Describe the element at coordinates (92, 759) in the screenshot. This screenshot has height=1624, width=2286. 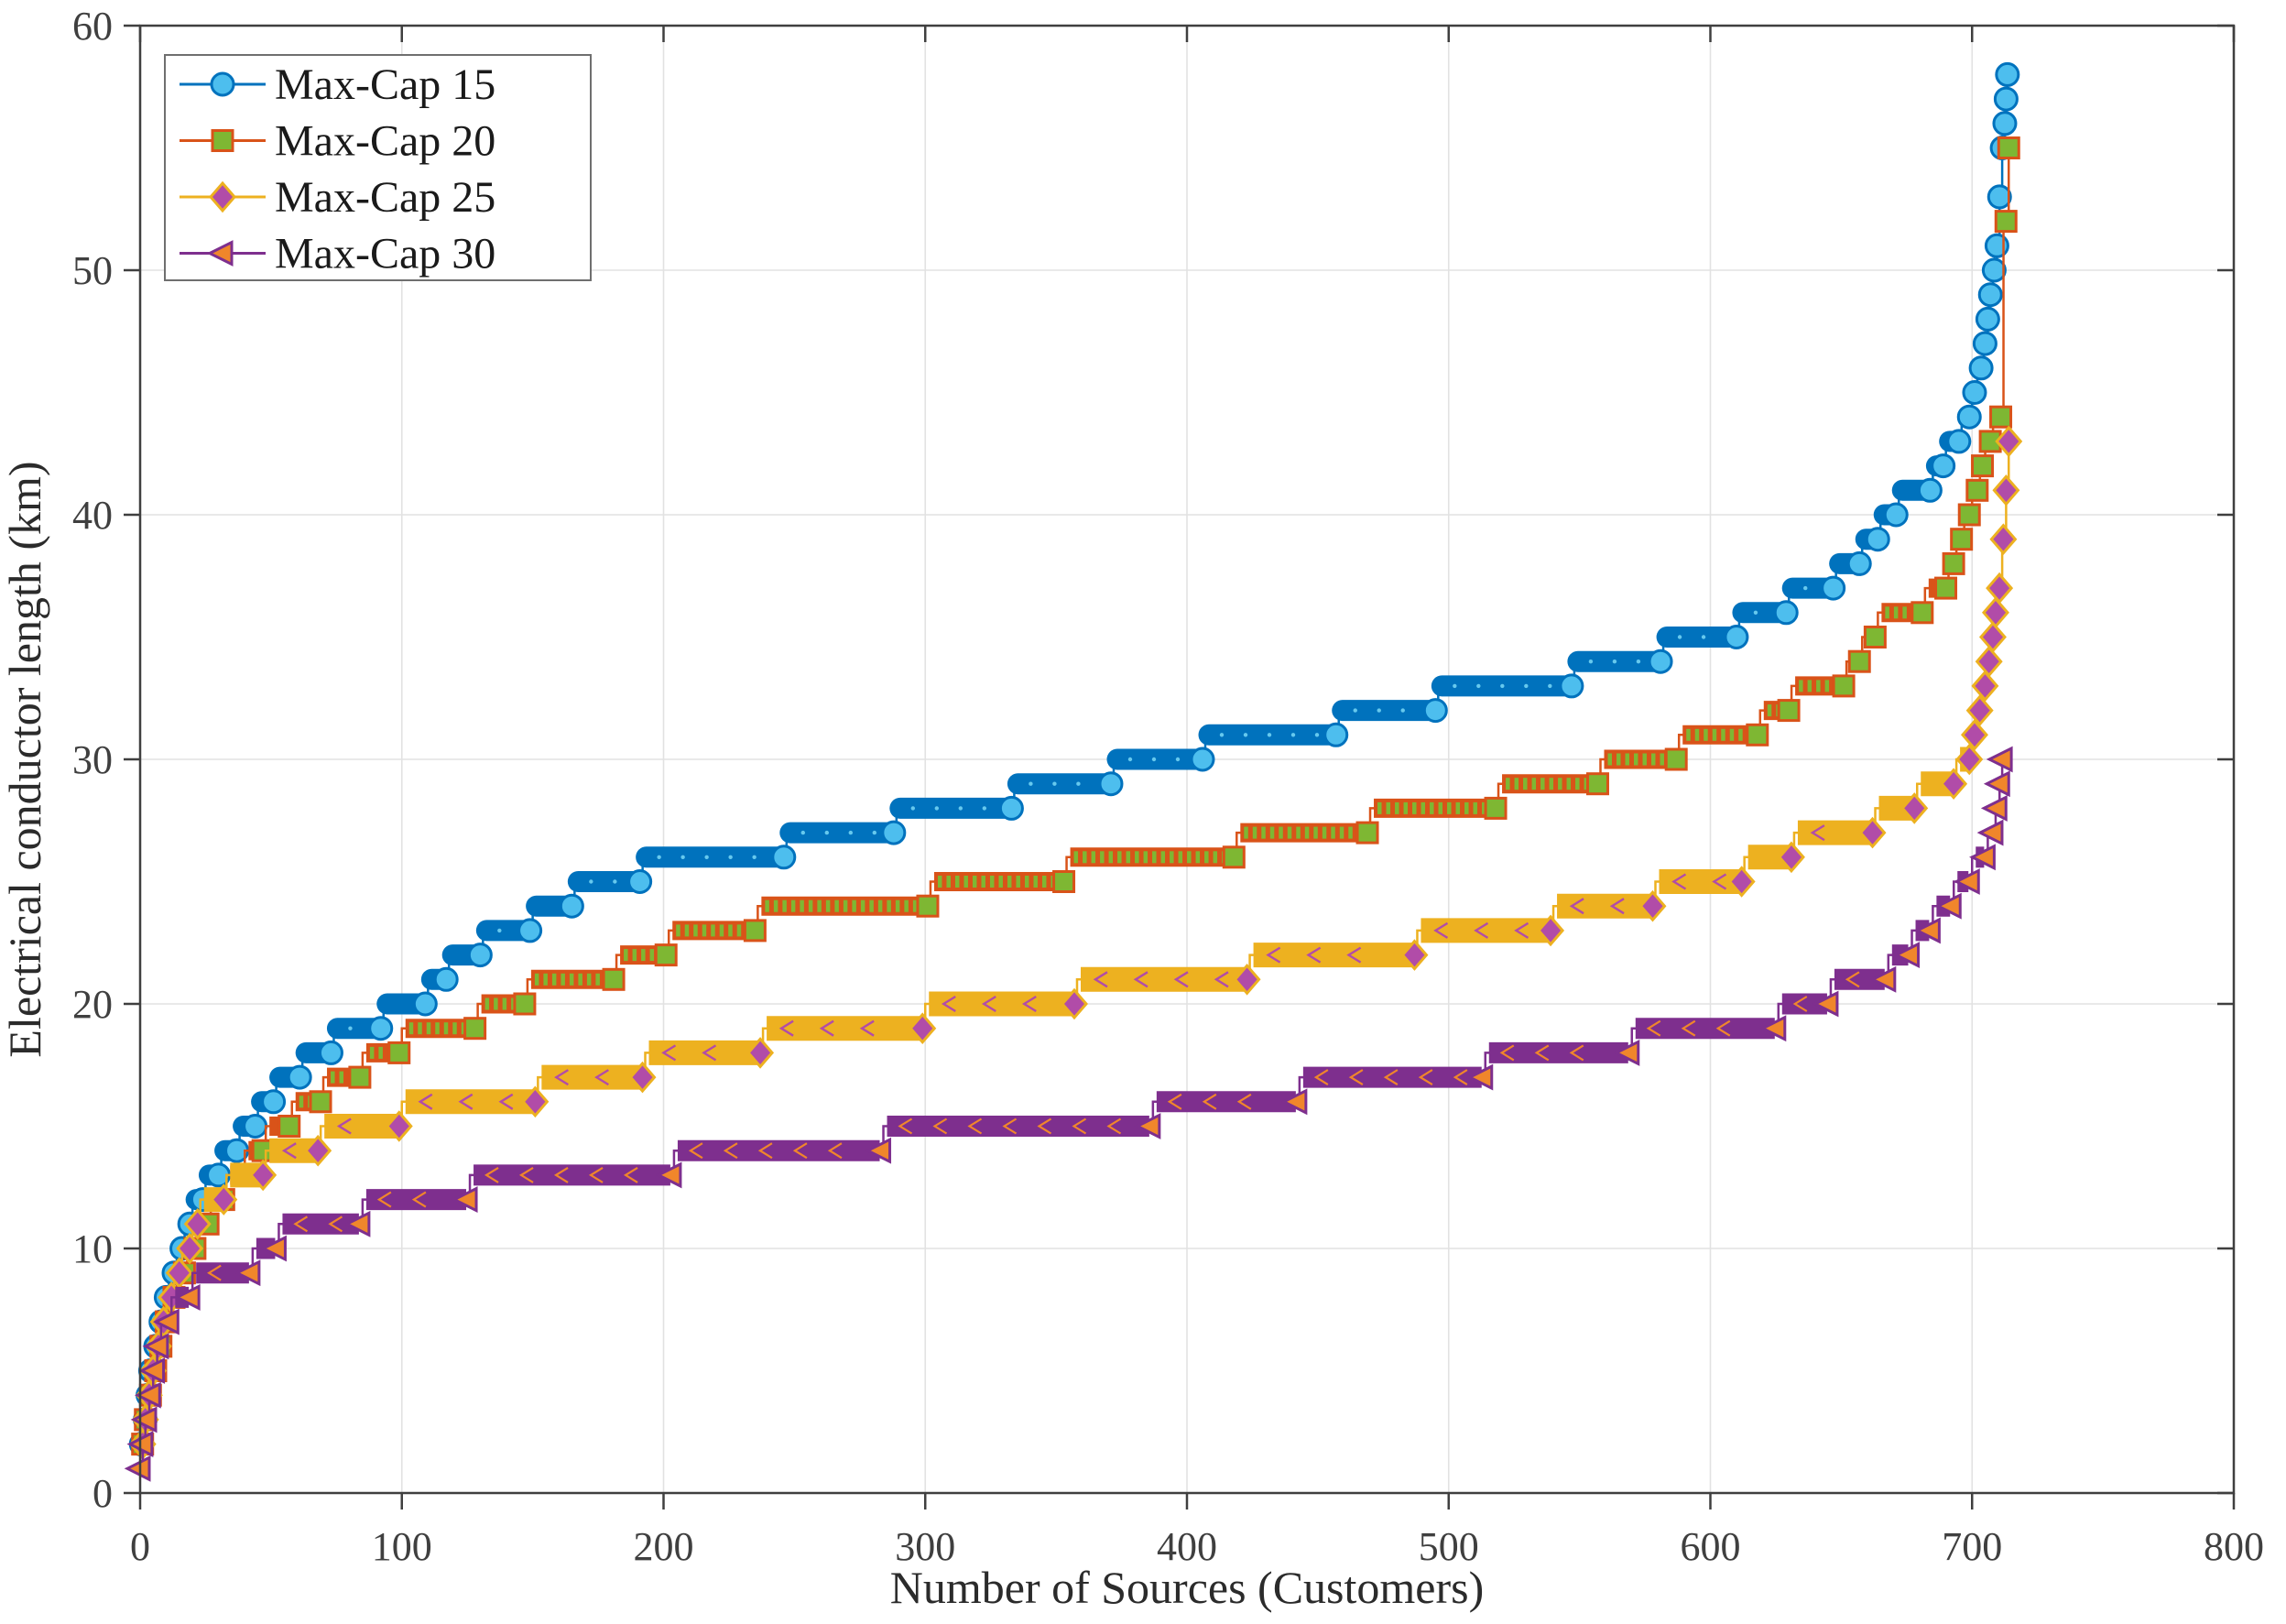
I see `y-tick-label: 30` at that location.